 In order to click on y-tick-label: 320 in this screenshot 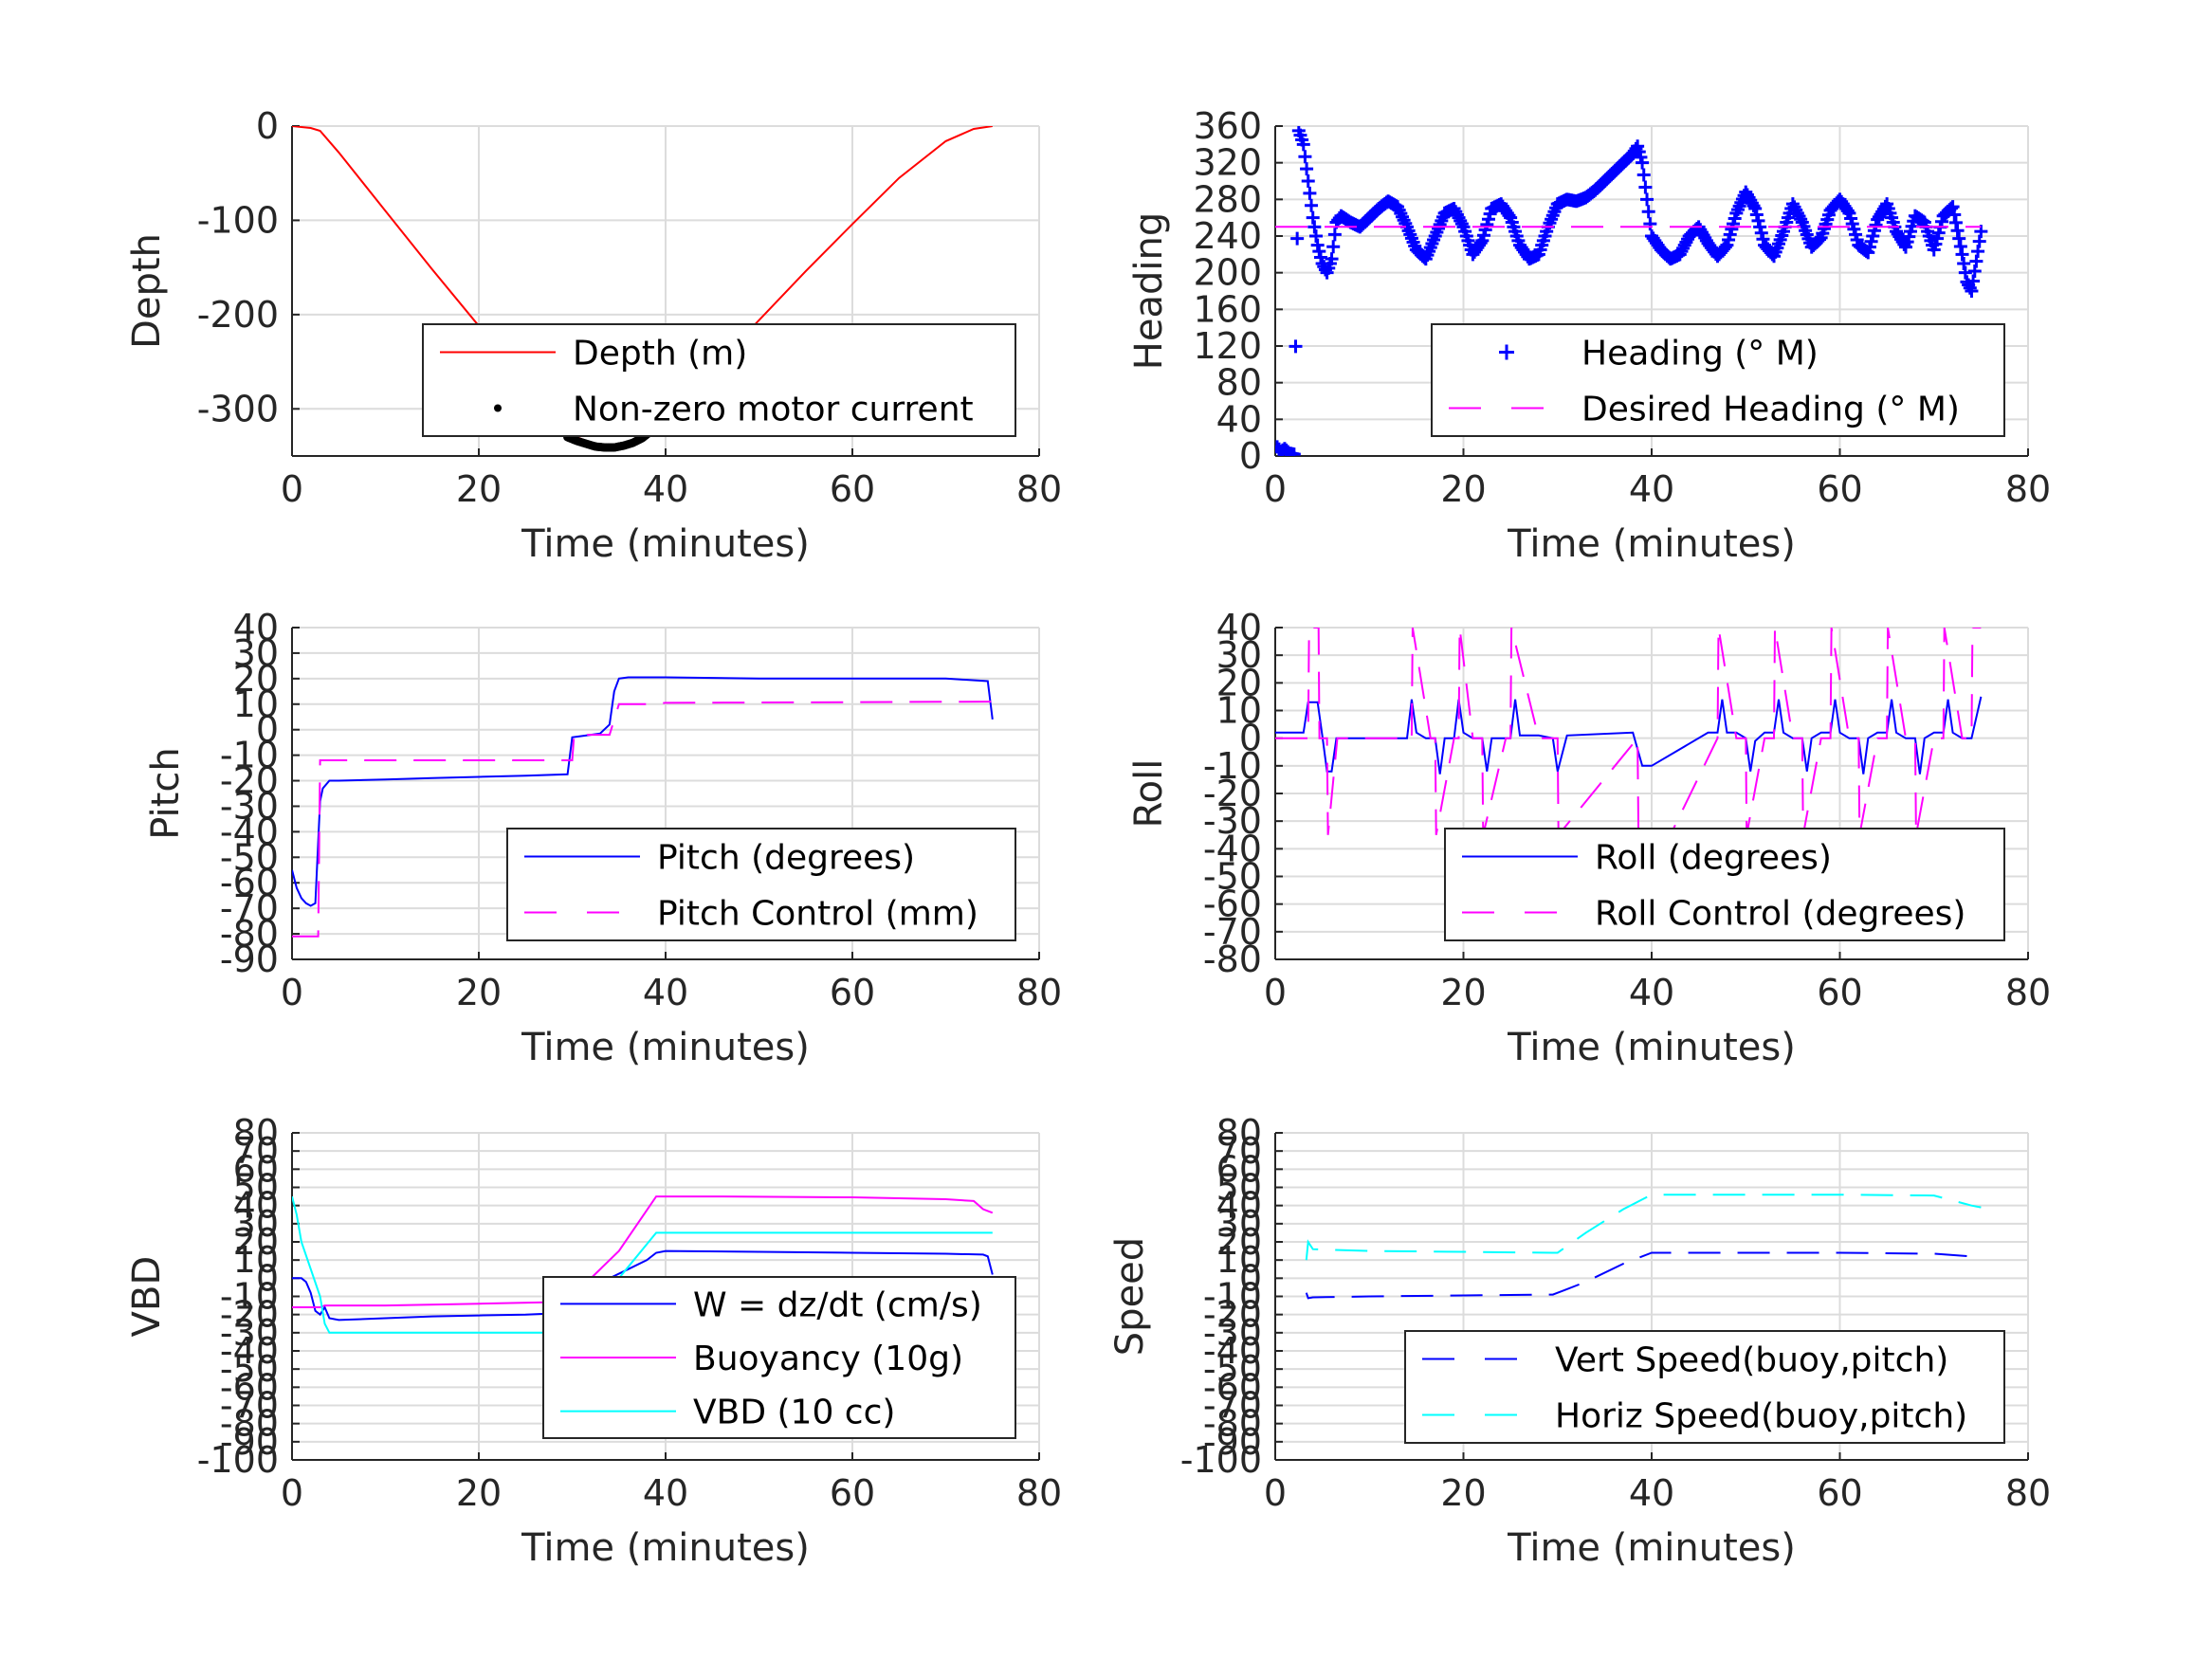, I will do `click(1227, 163)`.